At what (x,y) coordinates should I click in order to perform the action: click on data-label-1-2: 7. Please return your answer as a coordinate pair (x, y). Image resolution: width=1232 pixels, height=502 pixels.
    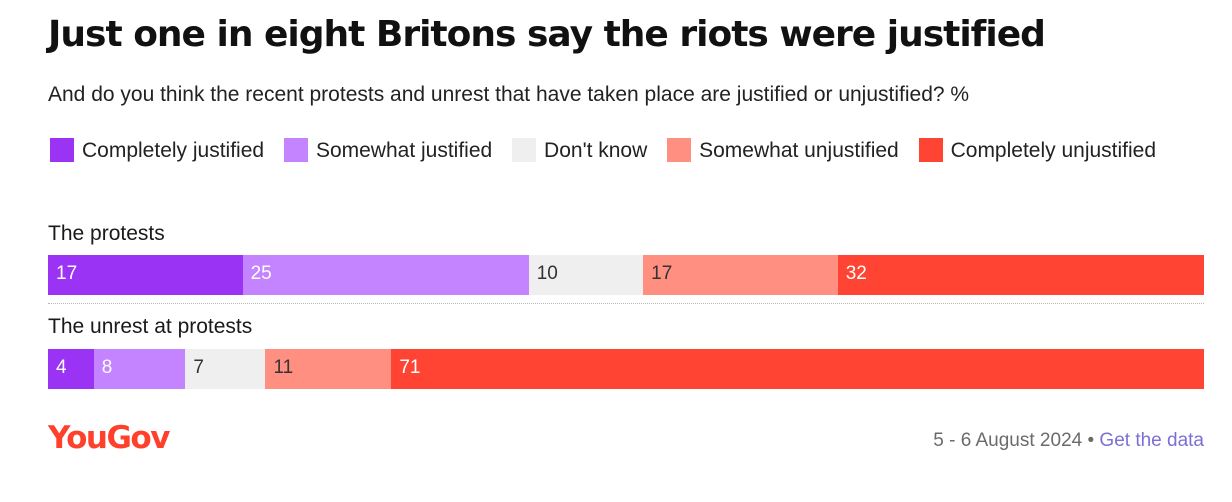
    Looking at the image, I should click on (198, 367).